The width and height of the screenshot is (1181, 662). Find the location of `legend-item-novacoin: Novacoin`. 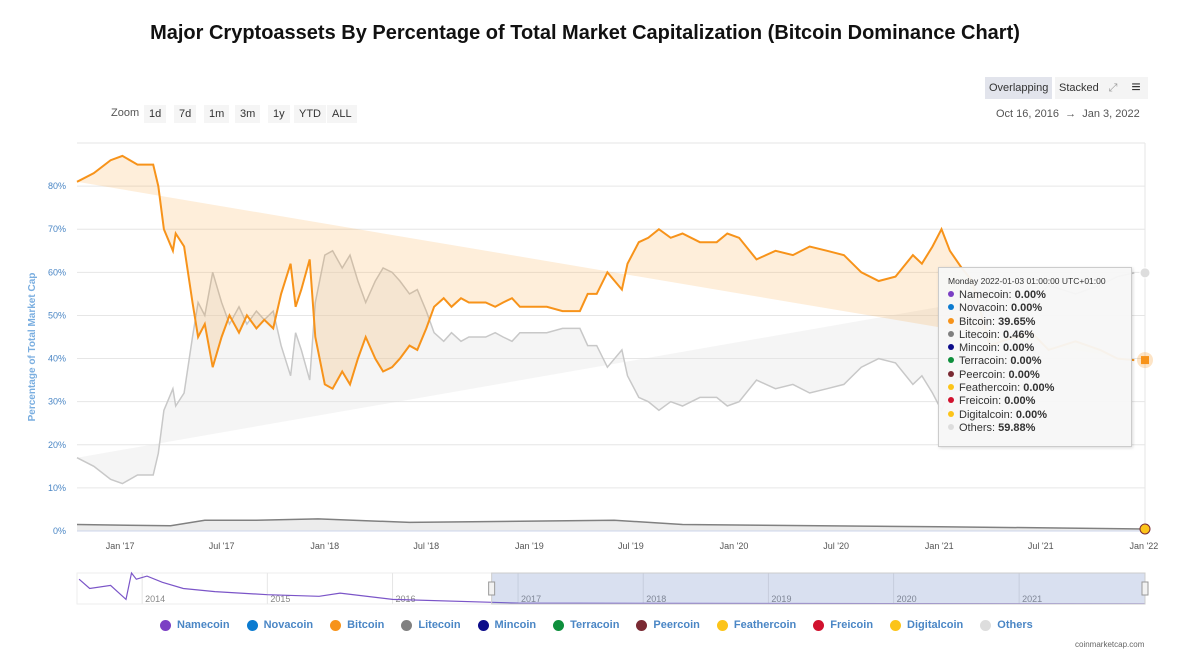

legend-item-novacoin: Novacoin is located at coordinates (280, 625).